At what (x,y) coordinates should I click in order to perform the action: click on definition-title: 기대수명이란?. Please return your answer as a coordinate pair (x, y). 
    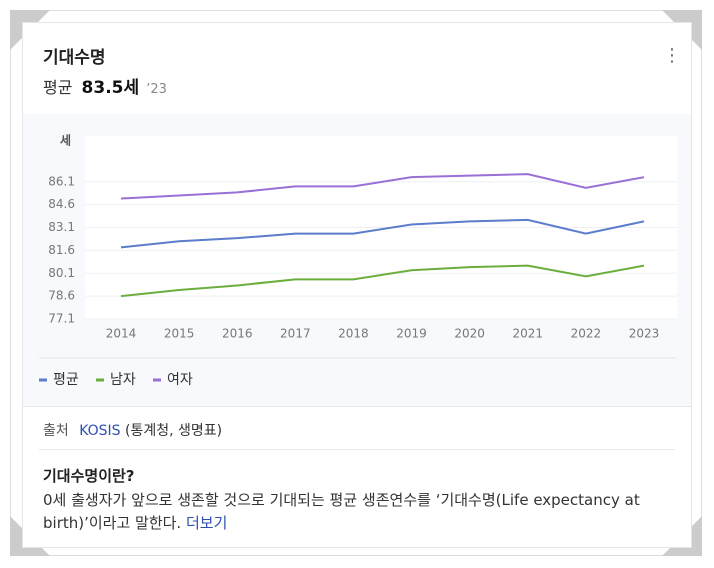
    Looking at the image, I should click on (89, 476).